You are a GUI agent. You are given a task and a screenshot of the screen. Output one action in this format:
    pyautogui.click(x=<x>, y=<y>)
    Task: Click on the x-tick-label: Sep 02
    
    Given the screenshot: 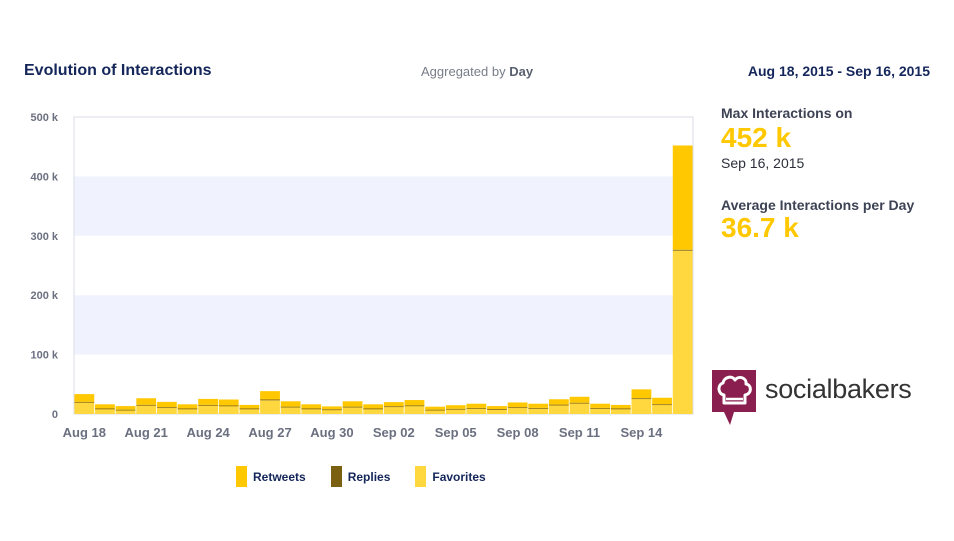 What is the action you would take?
    pyautogui.click(x=394, y=432)
    